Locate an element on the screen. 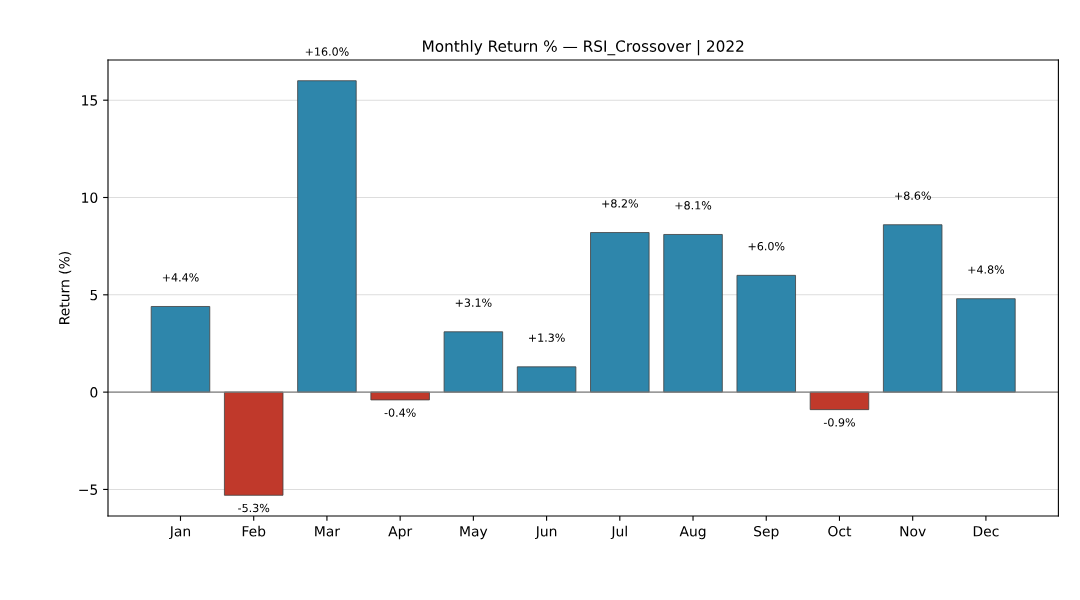  data-label: +4.4% is located at coordinates (180, 277).